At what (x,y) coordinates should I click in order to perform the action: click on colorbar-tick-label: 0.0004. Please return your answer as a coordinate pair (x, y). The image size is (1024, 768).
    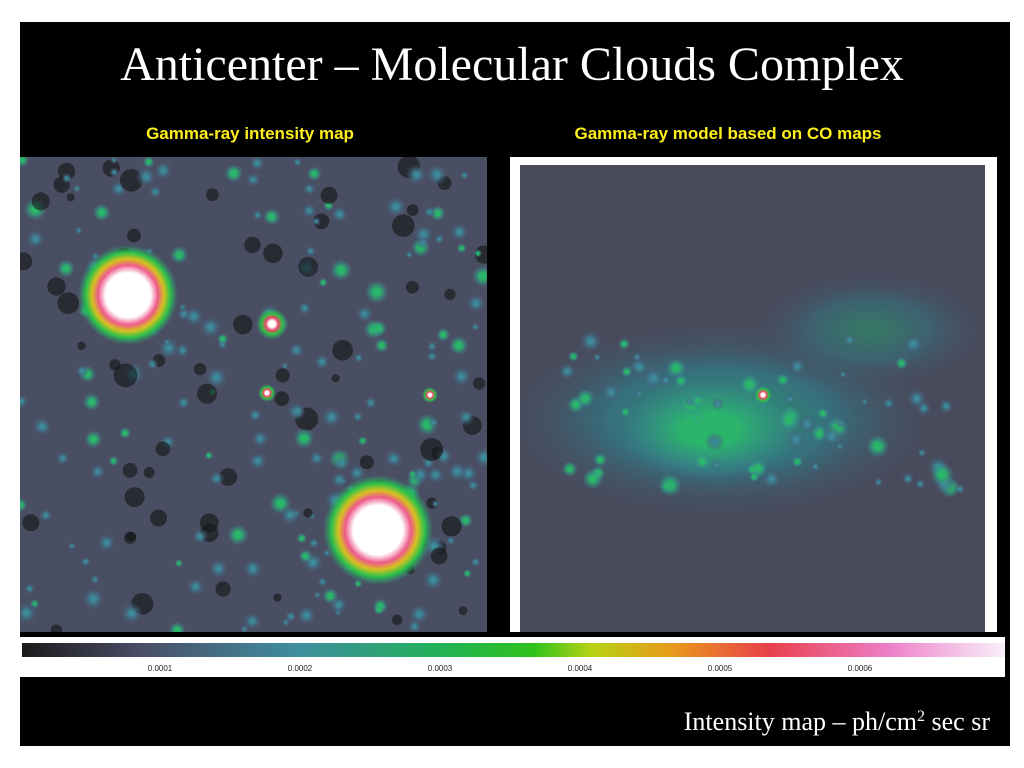
    Looking at the image, I should click on (580, 668).